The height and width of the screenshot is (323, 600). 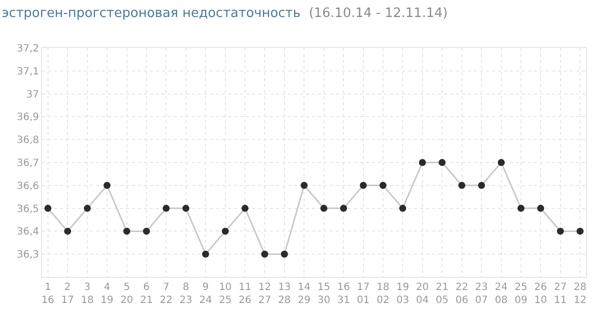 What do you see at coordinates (304, 294) in the screenshot?
I see `x-tick-label: 14 29` at bounding box center [304, 294].